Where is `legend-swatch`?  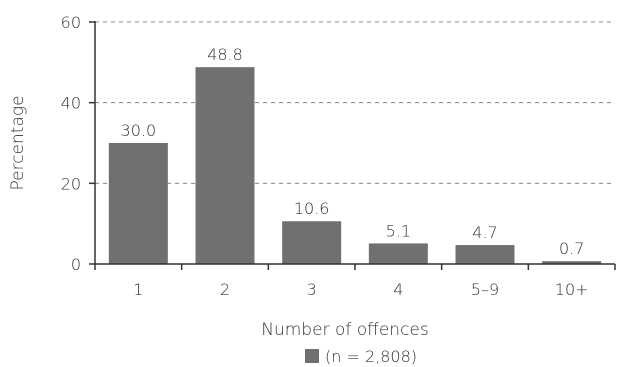
legend-swatch is located at coordinates (312, 356).